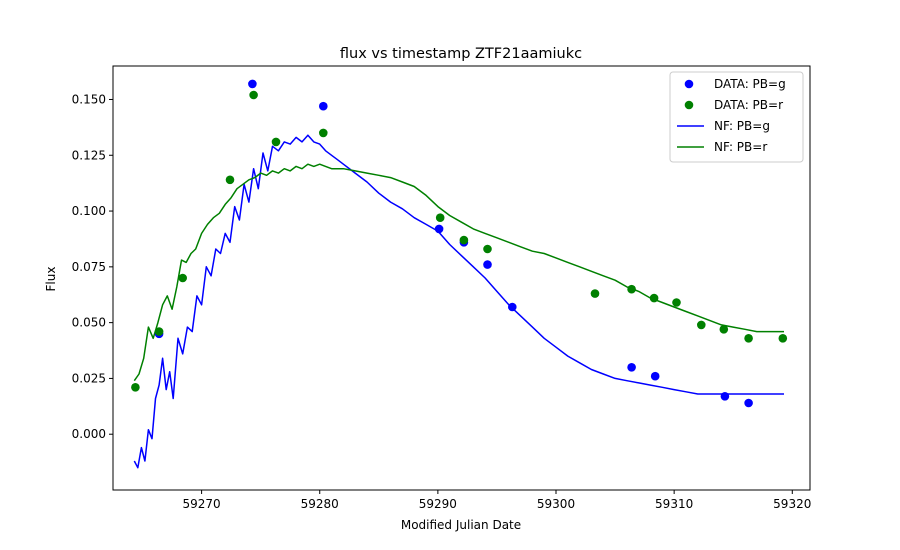  Describe the element at coordinates (89, 323) in the screenshot. I see `y-tick-label: 0.050` at that location.